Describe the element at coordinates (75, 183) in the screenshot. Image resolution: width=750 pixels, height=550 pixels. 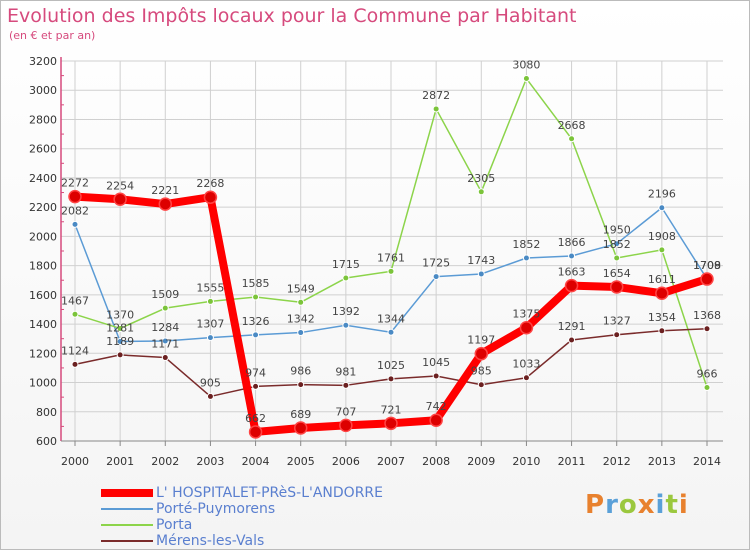
I see `data-label-l-hospitalet-pr-s-l-andorre: 2272` at that location.